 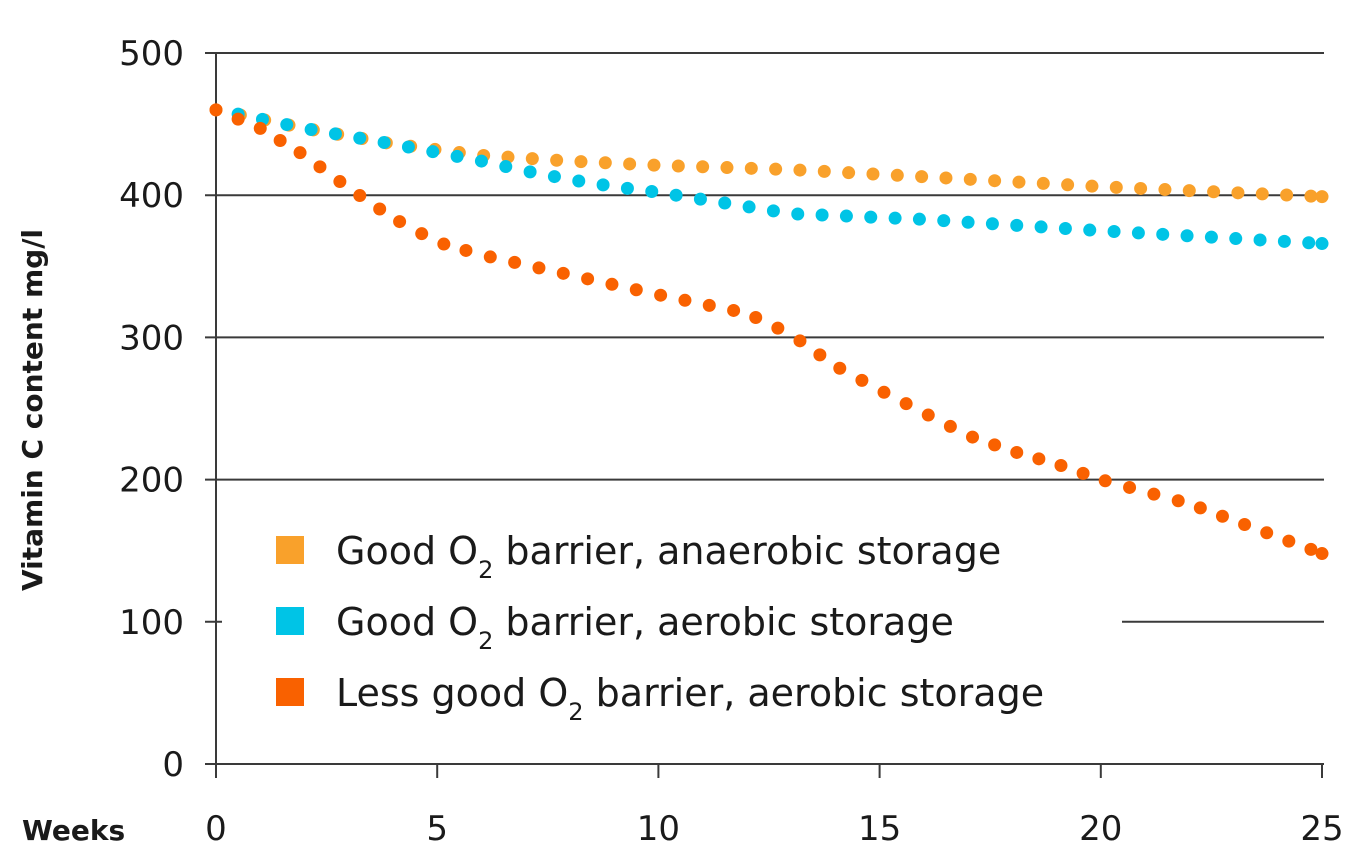 I want to click on y-tick-label: 0, so click(x=173, y=765).